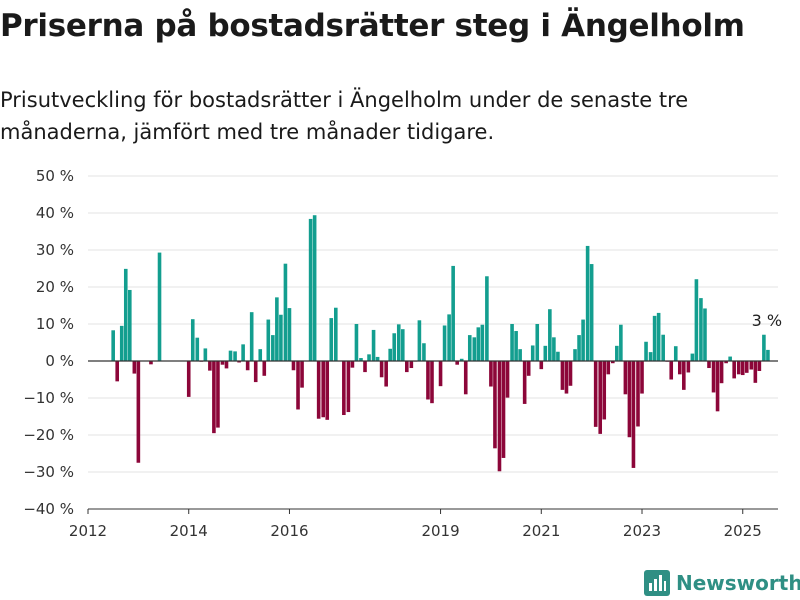 Image resolution: width=800 pixels, height=600 pixels. I want to click on x-tick-label: 2025, so click(743, 531).